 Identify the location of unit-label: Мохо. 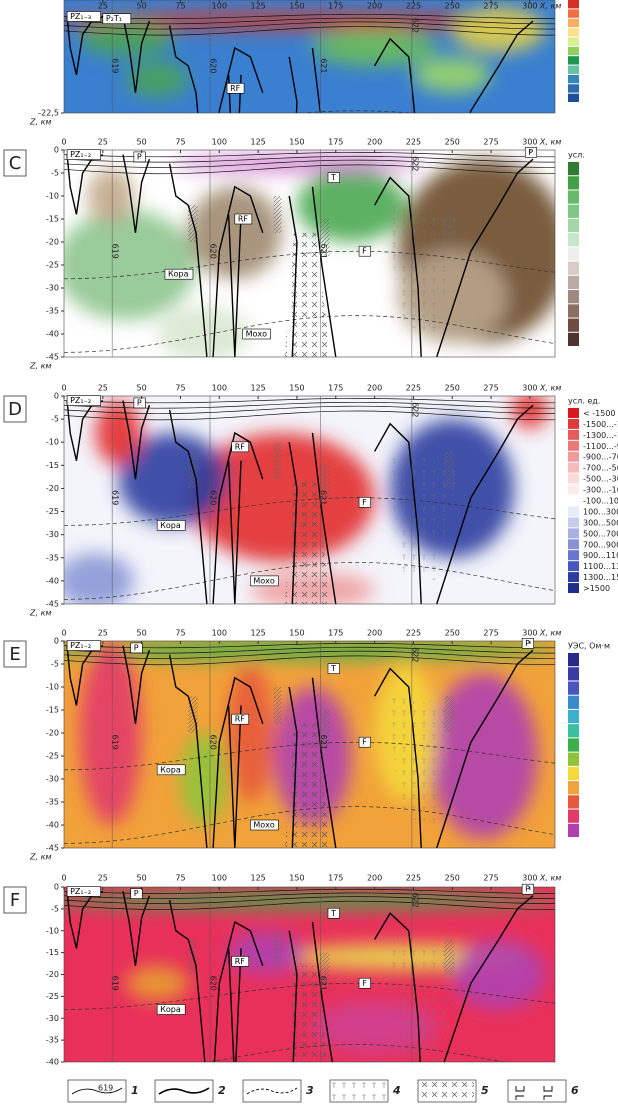
(264, 580).